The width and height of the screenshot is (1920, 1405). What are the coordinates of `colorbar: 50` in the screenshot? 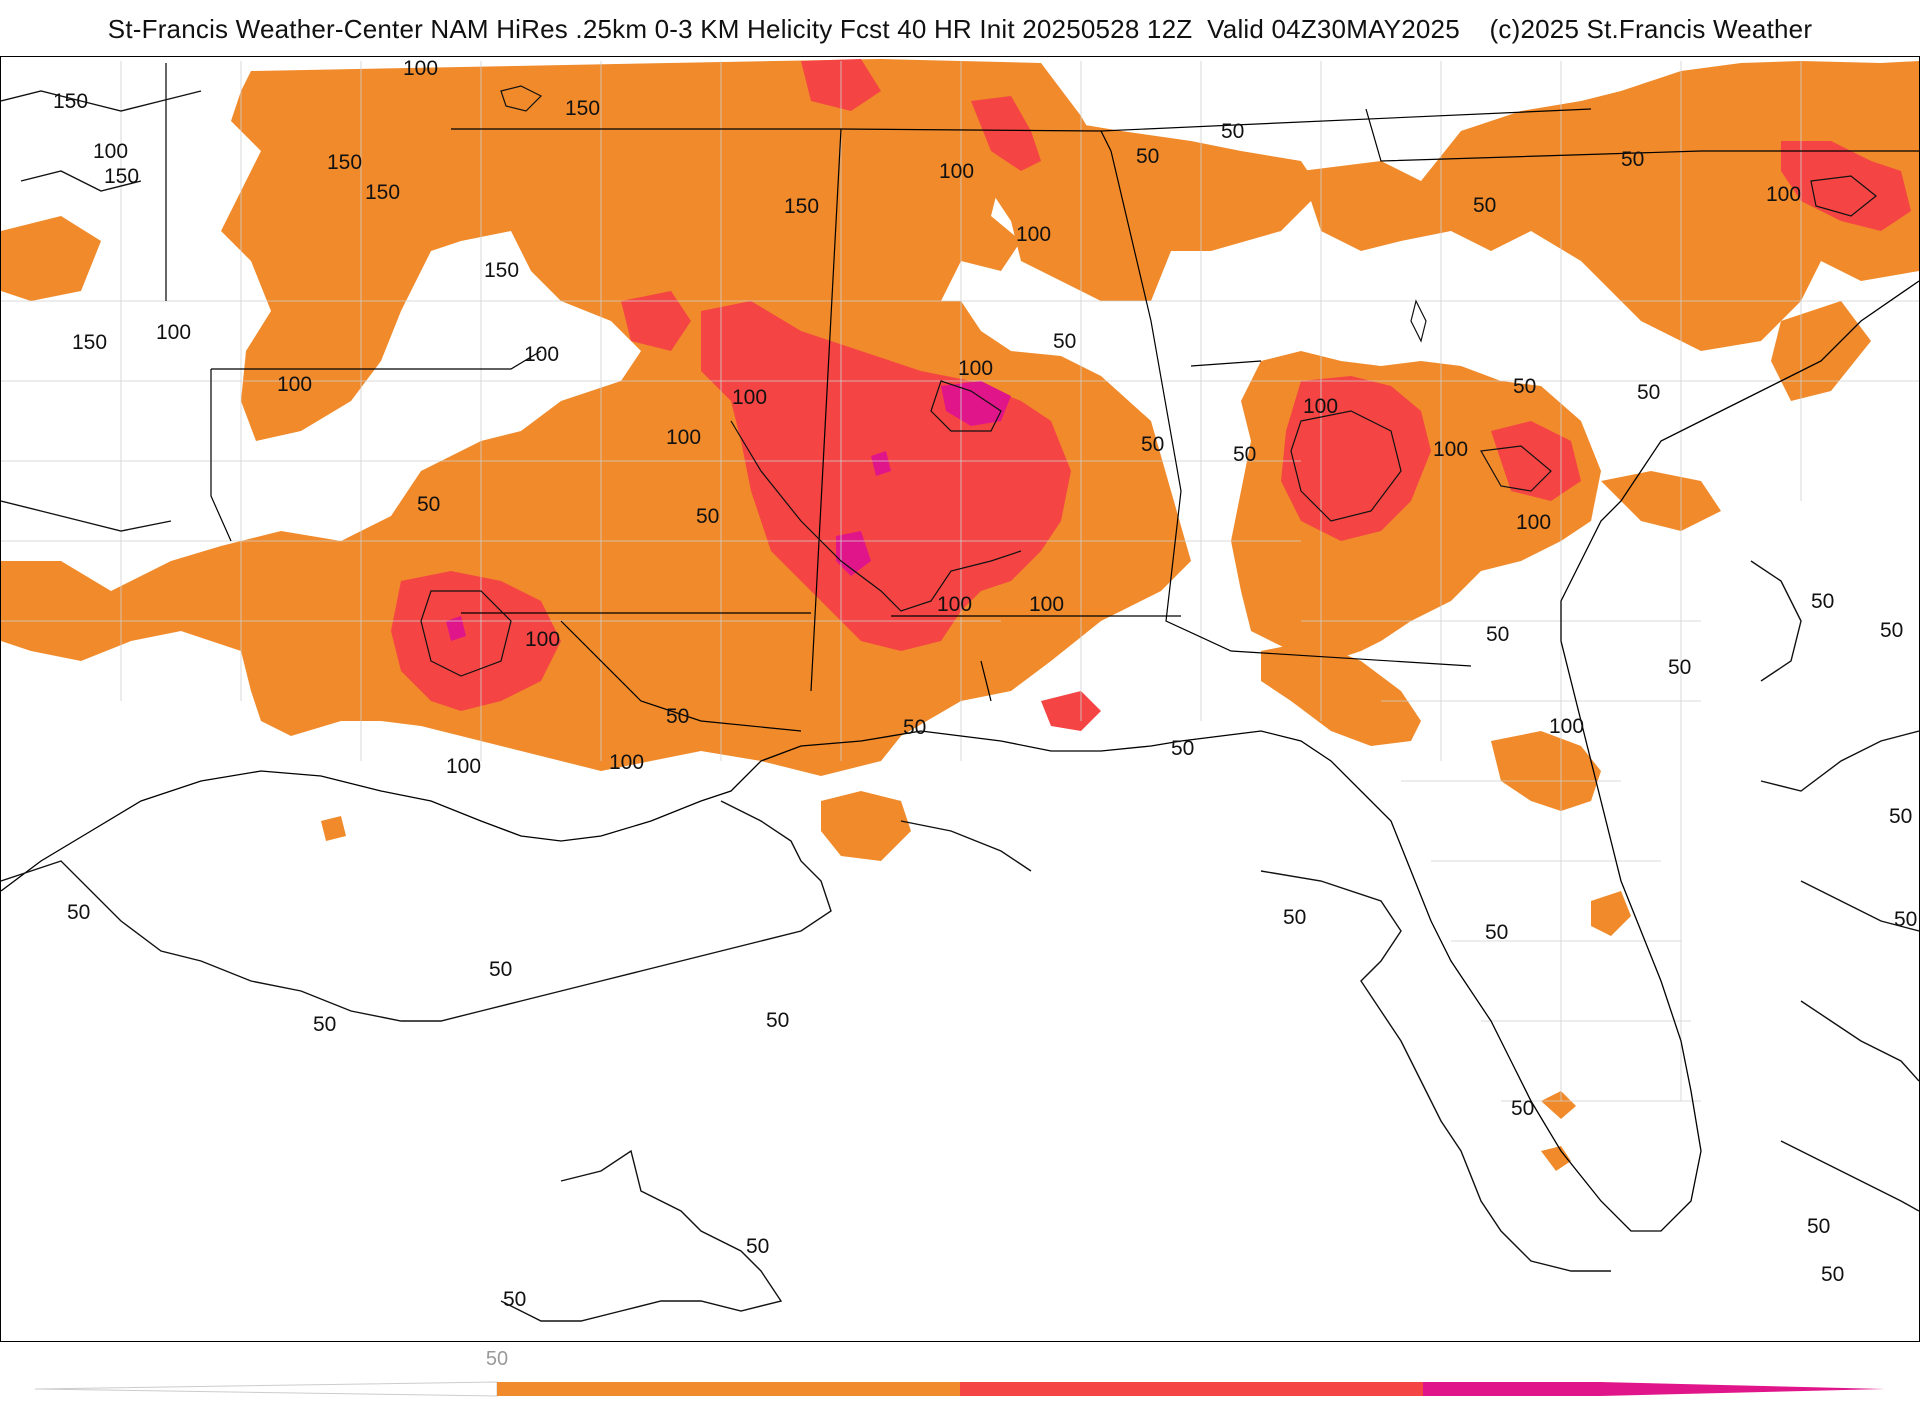 It's located at (960, 1370).